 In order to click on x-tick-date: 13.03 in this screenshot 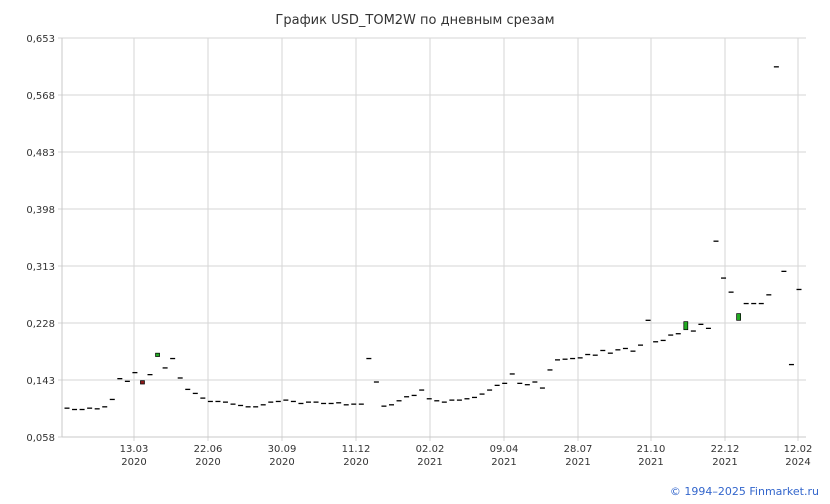, I will do `click(134, 449)`.